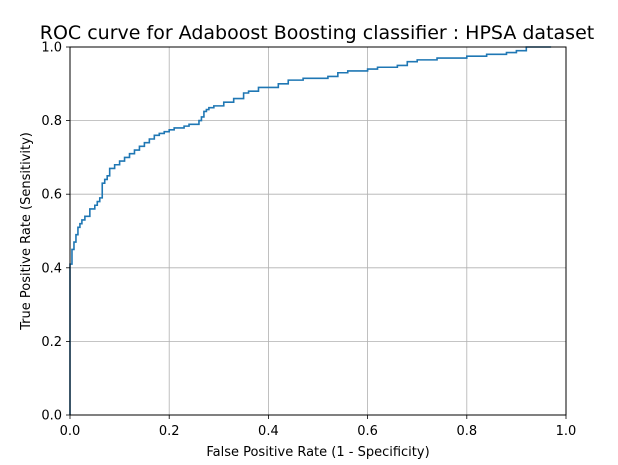 The height and width of the screenshot is (465, 618). Describe the element at coordinates (70, 431) in the screenshot. I see `x-tick-label: 0.0` at that location.